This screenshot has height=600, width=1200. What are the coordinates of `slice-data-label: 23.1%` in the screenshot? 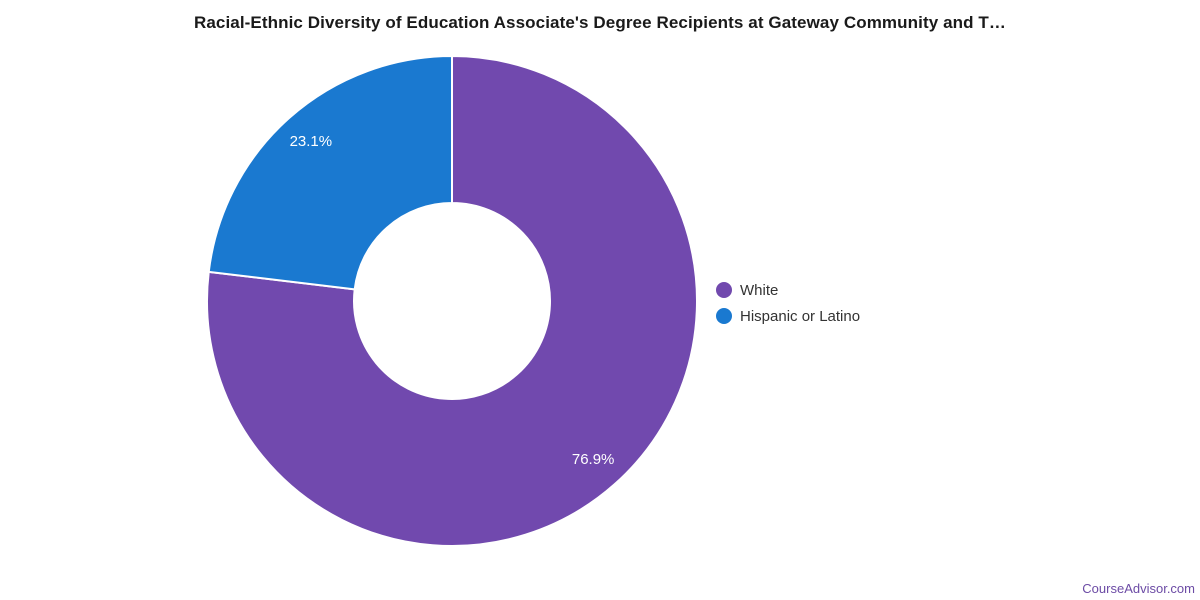 It's located at (311, 141).